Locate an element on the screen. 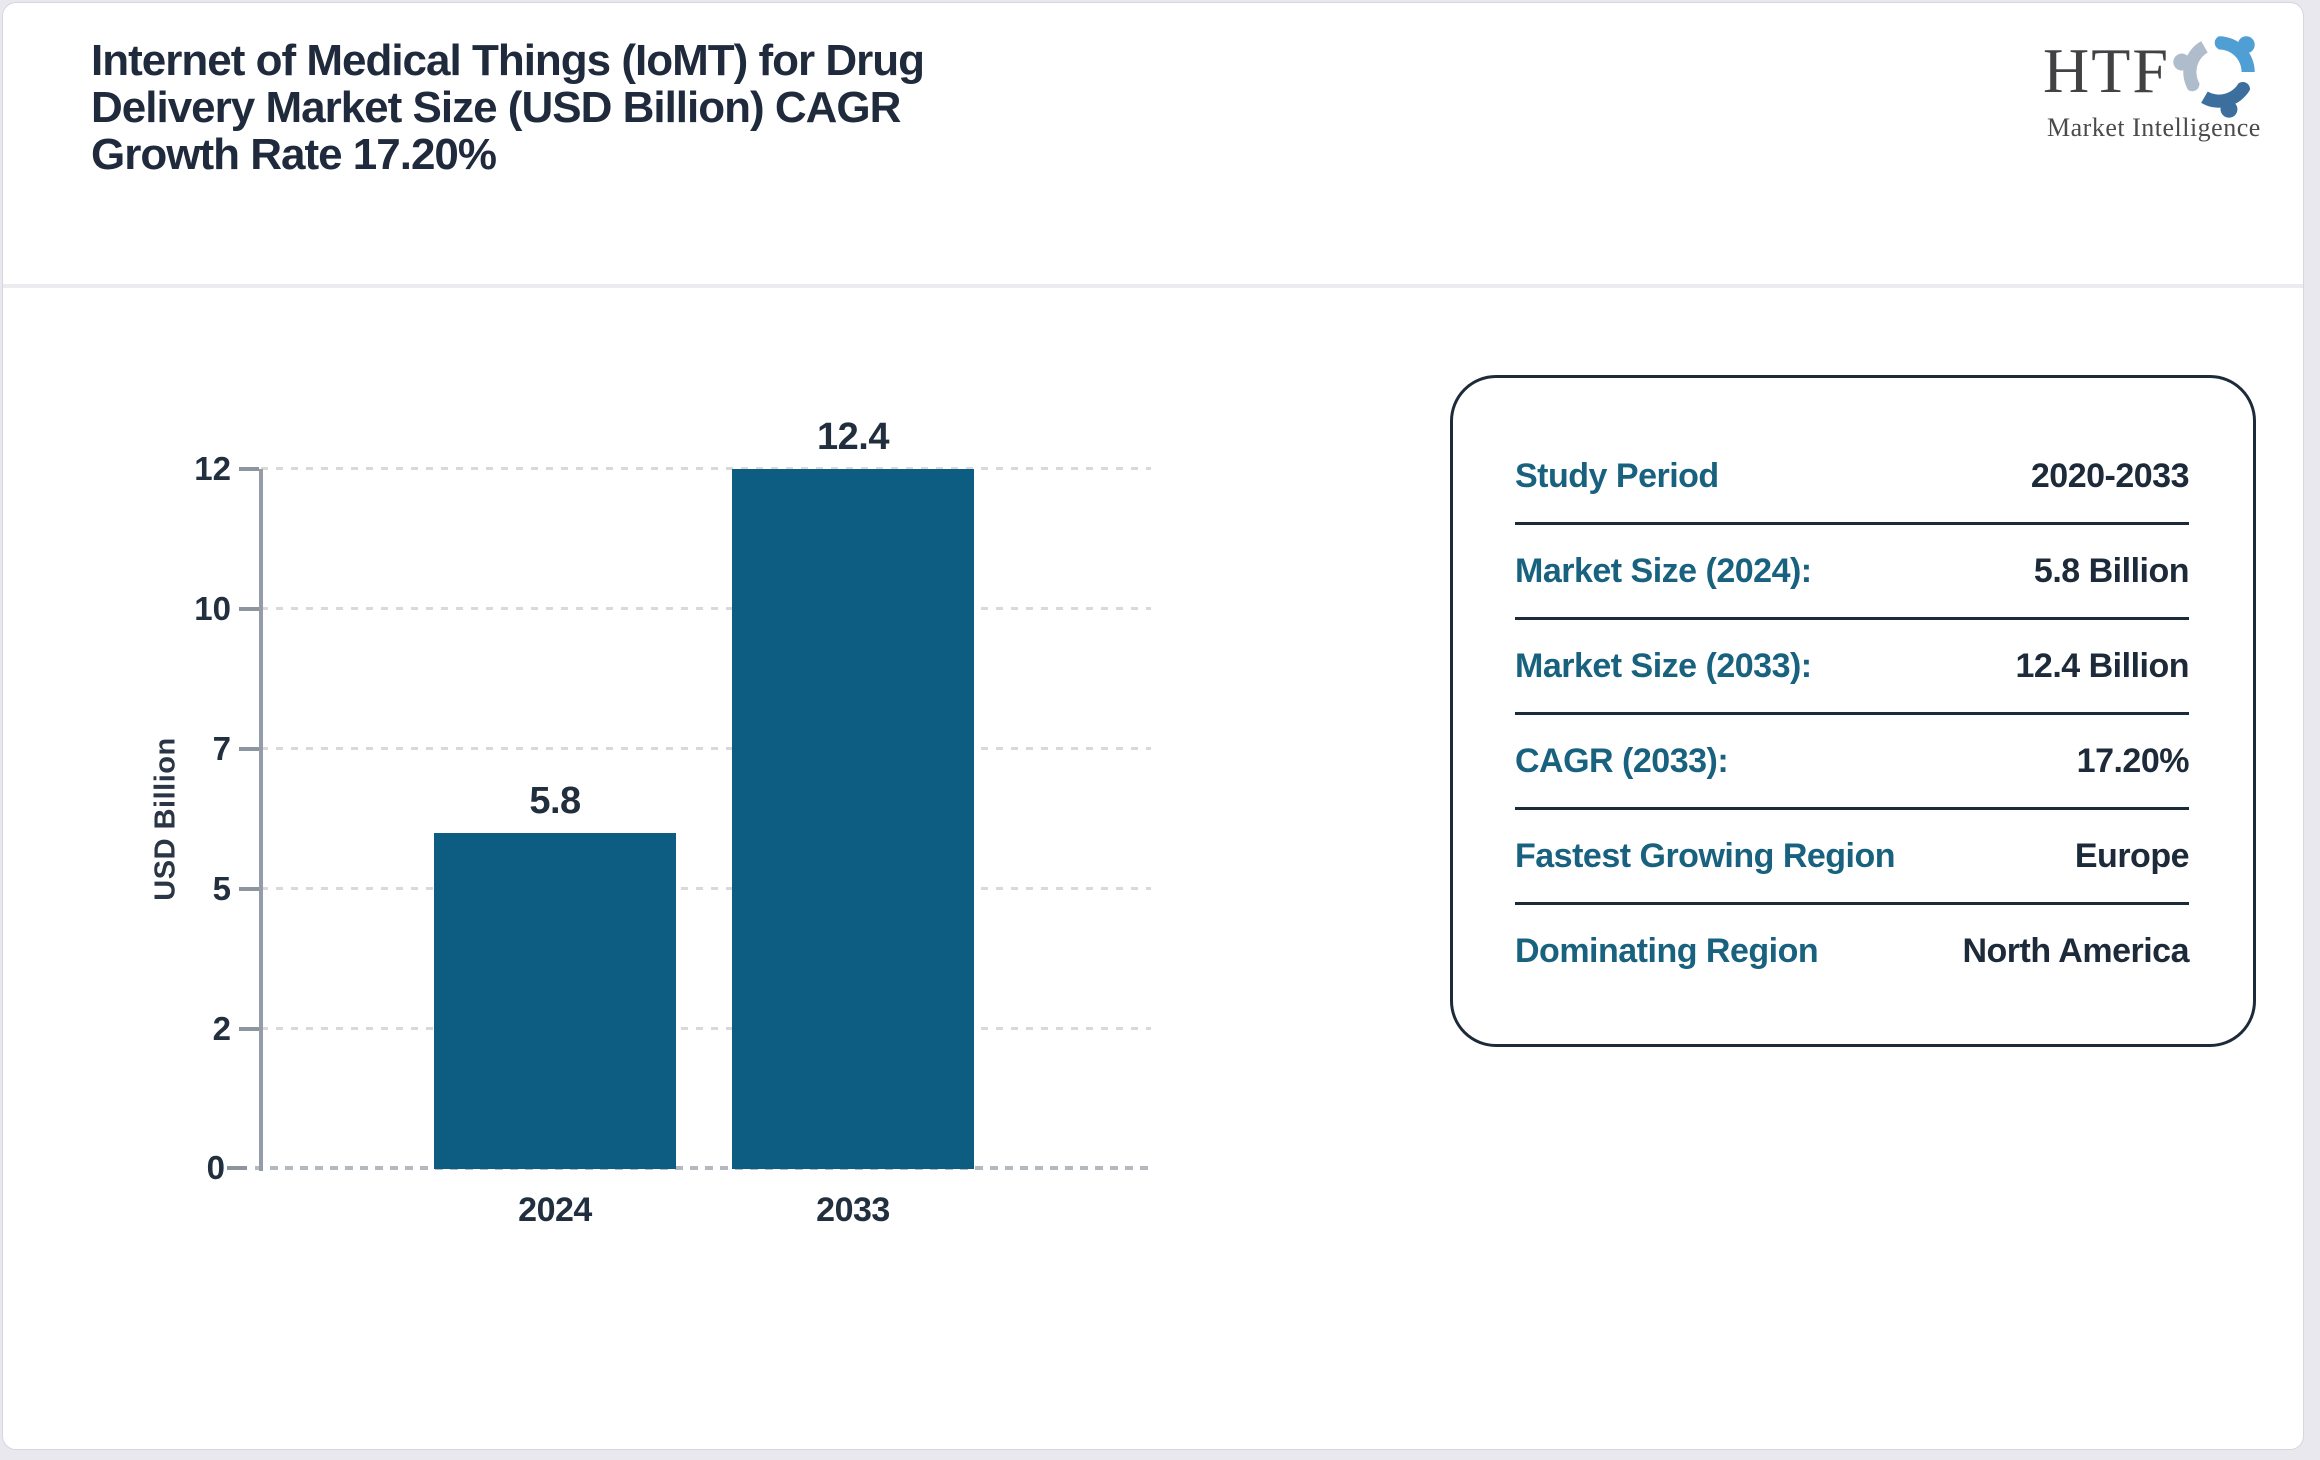 This screenshot has height=1460, width=2320. stat-label: Study Period is located at coordinates (1617, 475).